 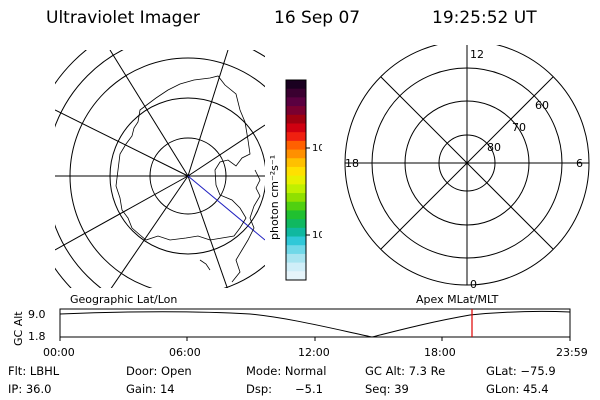 I want to click on dsp-value: −5.1, so click(x=309, y=389).